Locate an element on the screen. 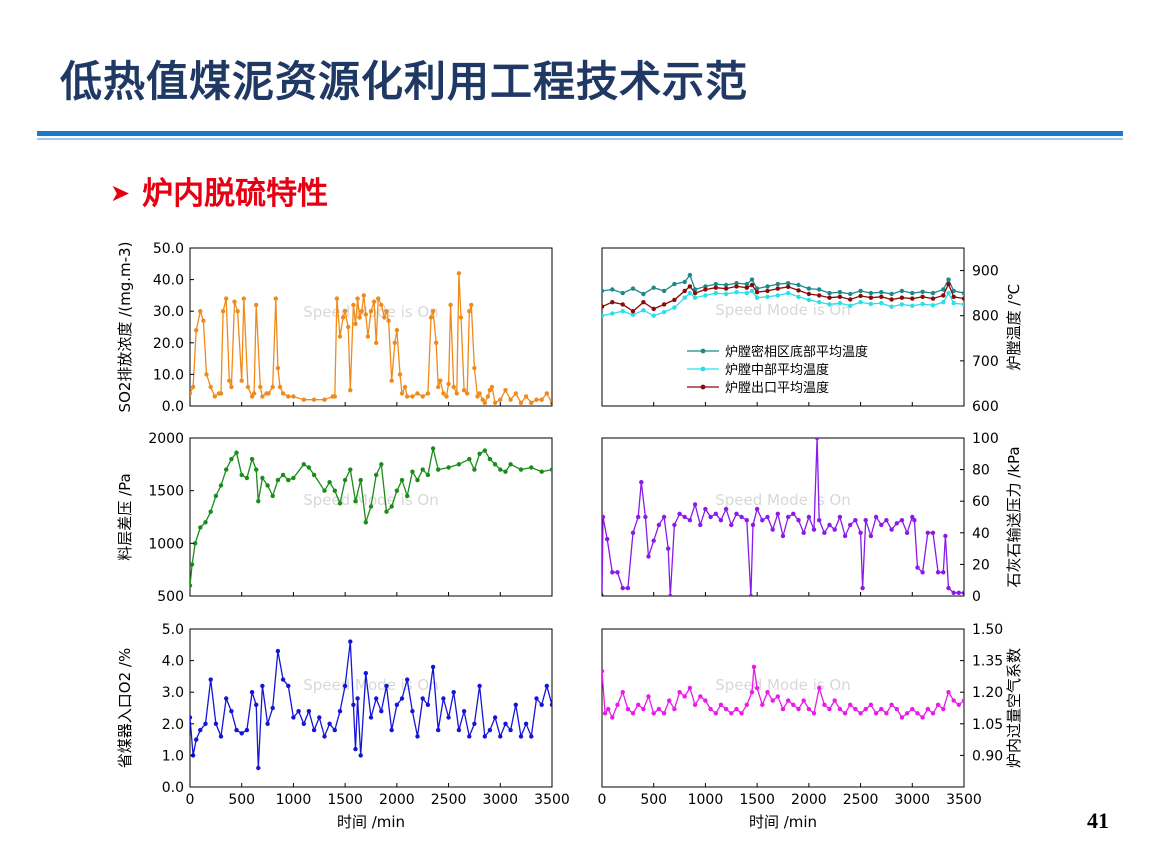  series-group is located at coordinates (371, 338).